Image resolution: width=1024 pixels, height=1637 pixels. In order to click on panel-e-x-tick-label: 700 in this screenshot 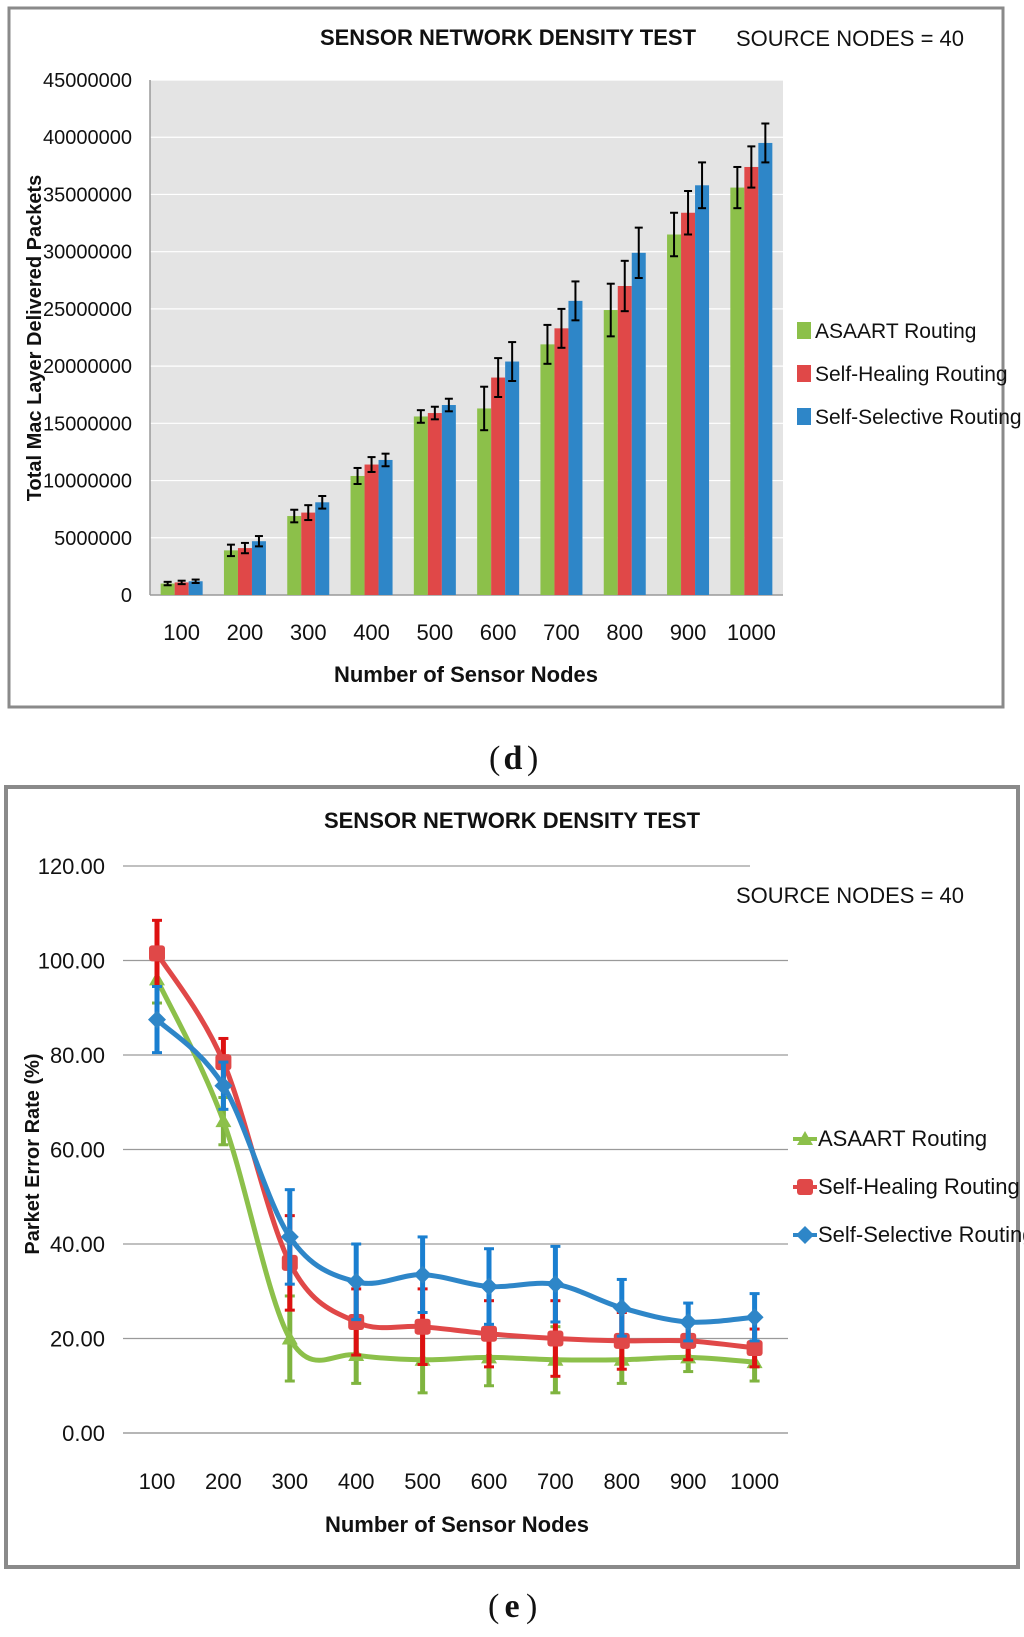, I will do `click(555, 1481)`.